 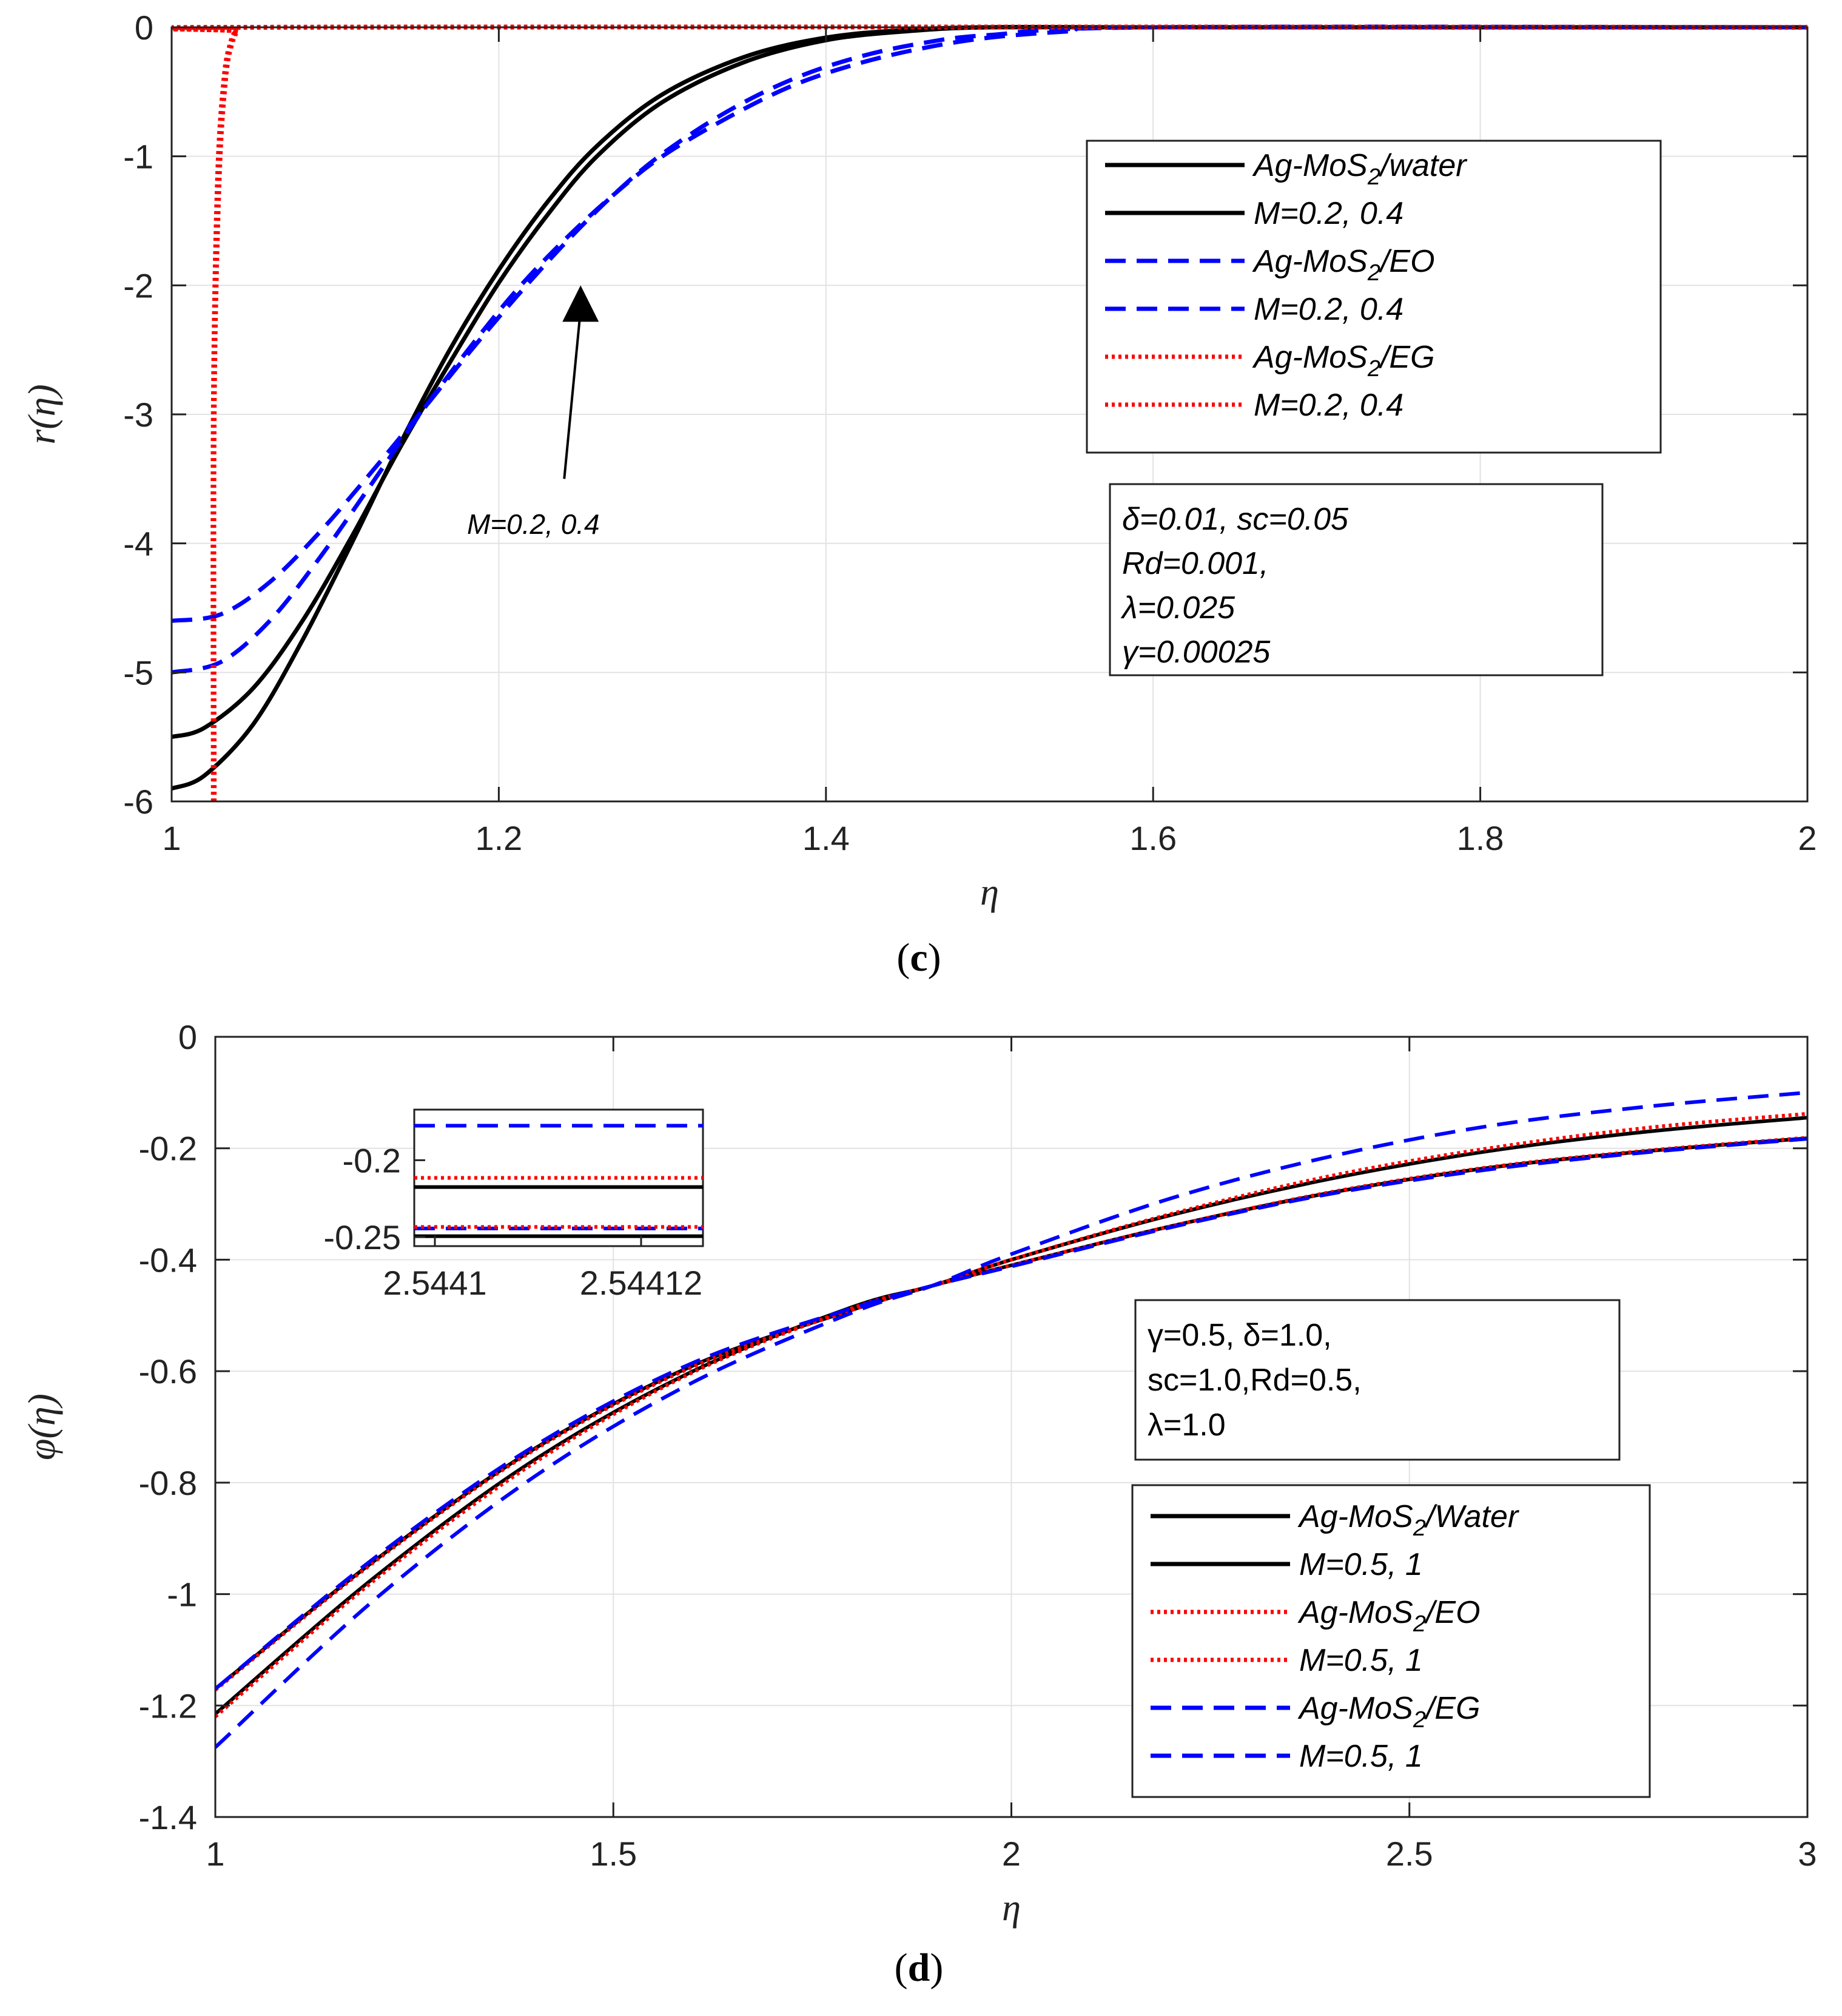 What do you see at coordinates (1187, 1425) in the screenshot?
I see `parameter-text: λ=1.0` at bounding box center [1187, 1425].